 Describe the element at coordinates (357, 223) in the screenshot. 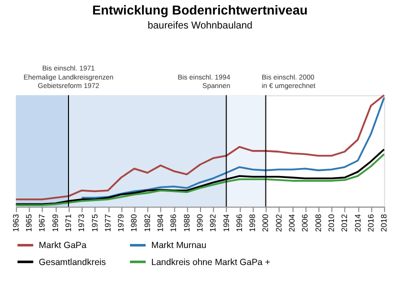

I see `x-tick-label: 2014` at that location.